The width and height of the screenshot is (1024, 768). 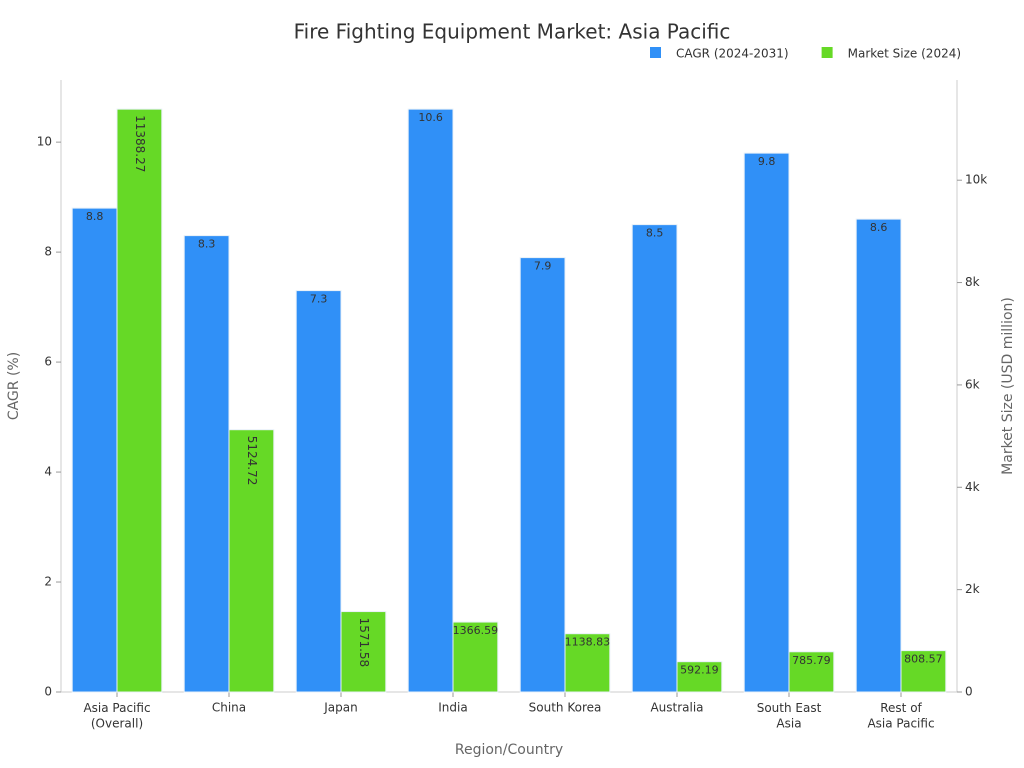 I want to click on x-tick-label: India, so click(x=452, y=708).